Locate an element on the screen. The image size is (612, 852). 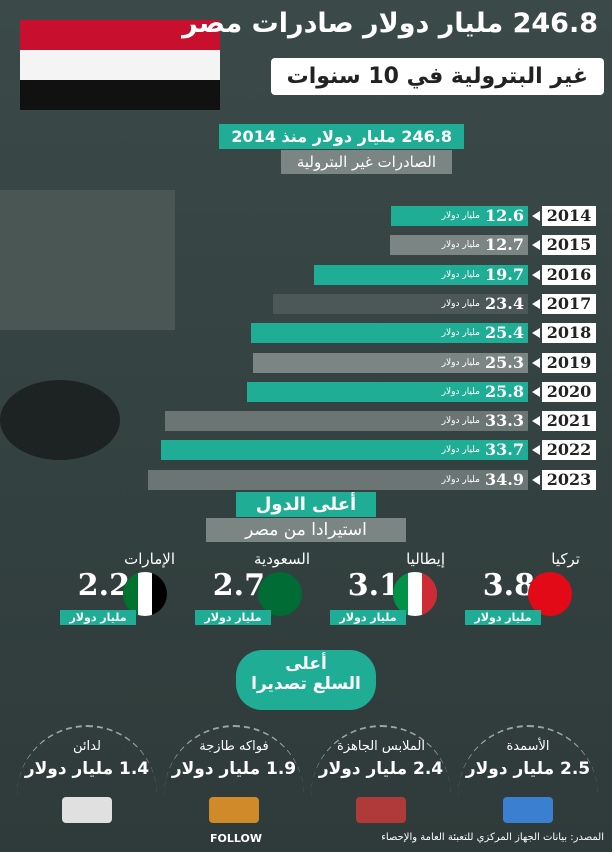
bar: 33.7 مليار دولار is located at coordinates (344, 450).